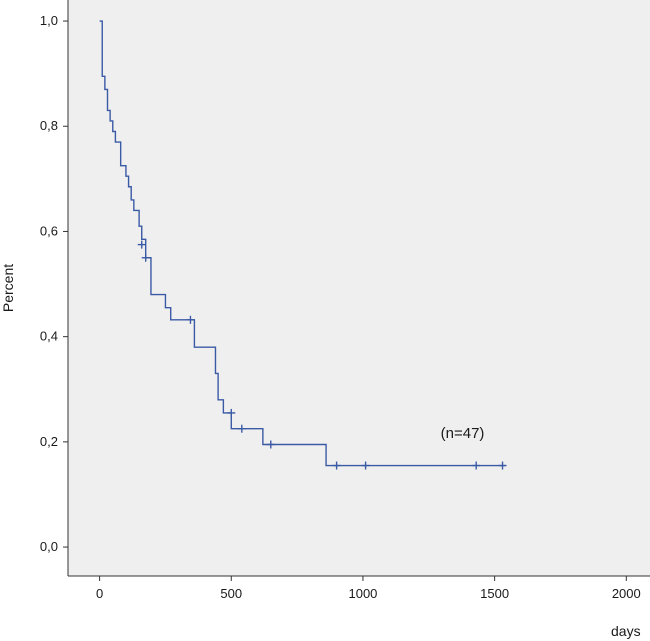  Describe the element at coordinates (362, 593) in the screenshot. I see `x-tick-label: 1000` at that location.